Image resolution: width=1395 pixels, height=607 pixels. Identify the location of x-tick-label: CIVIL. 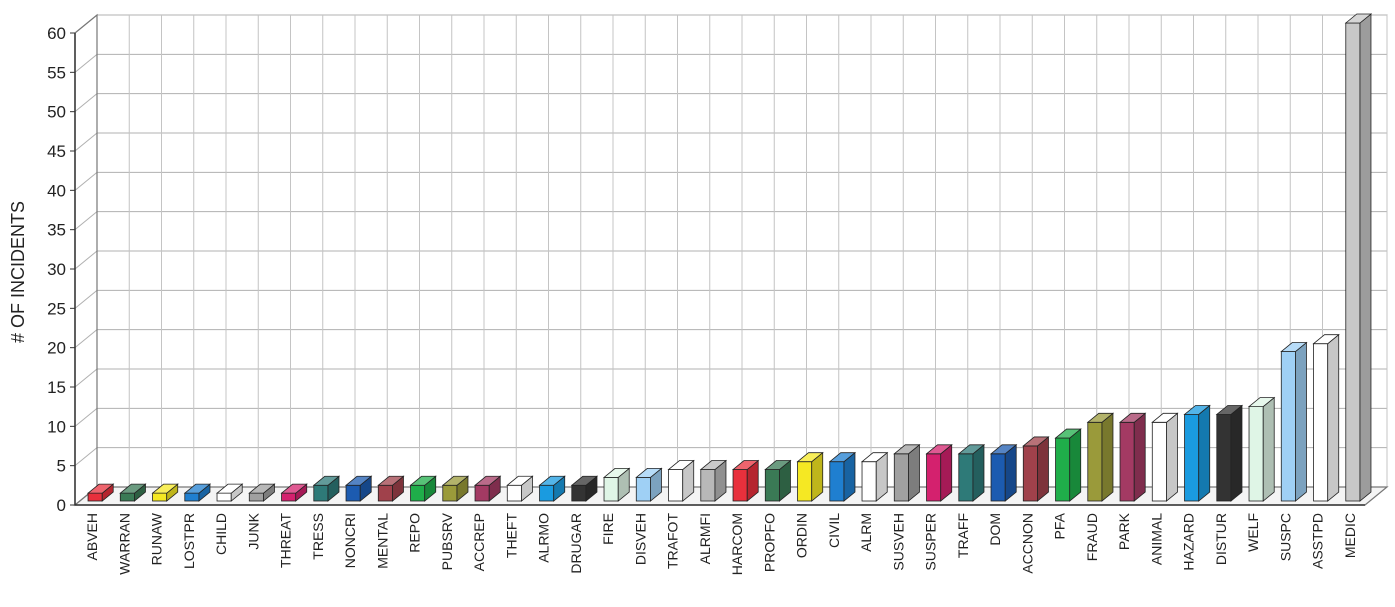
(834, 530).